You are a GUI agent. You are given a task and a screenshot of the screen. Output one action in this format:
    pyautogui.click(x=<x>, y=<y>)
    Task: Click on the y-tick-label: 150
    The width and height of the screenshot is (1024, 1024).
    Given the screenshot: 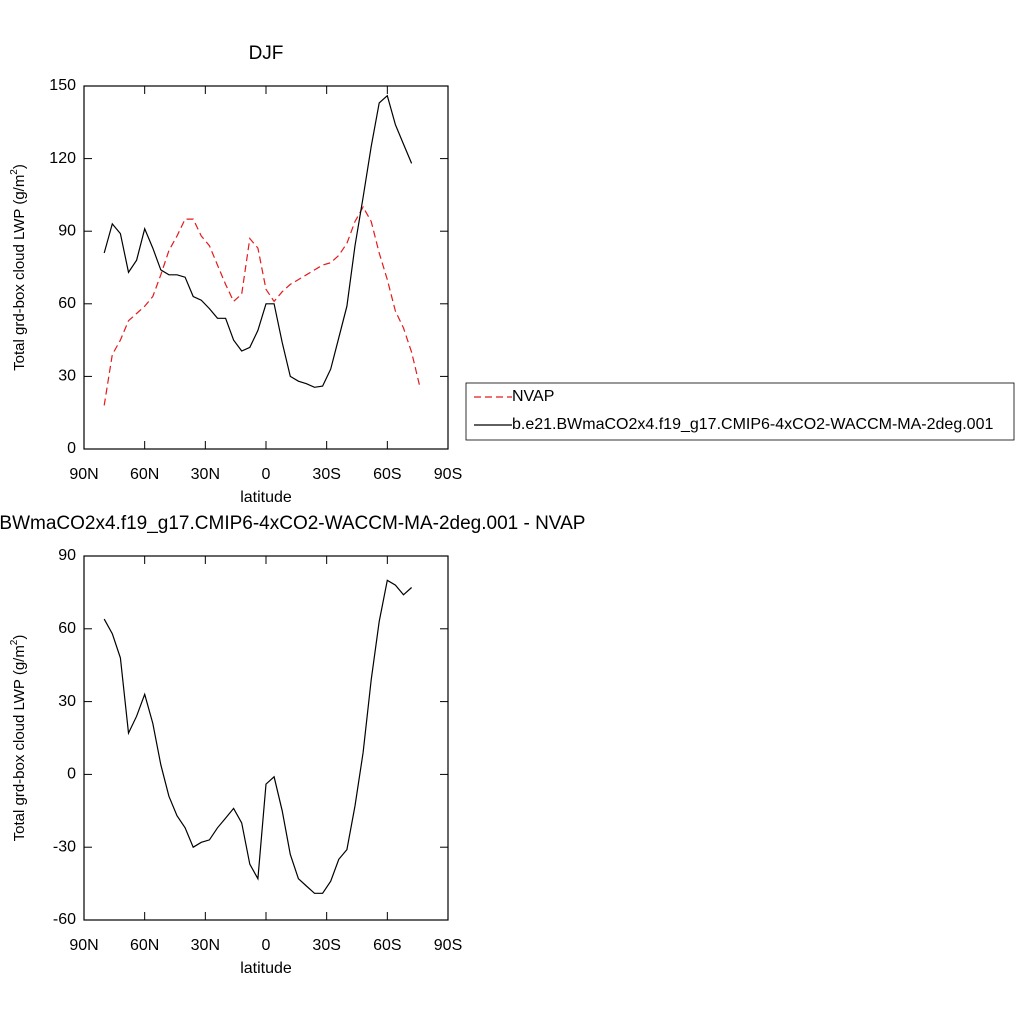 What is the action you would take?
    pyautogui.click(x=62, y=85)
    